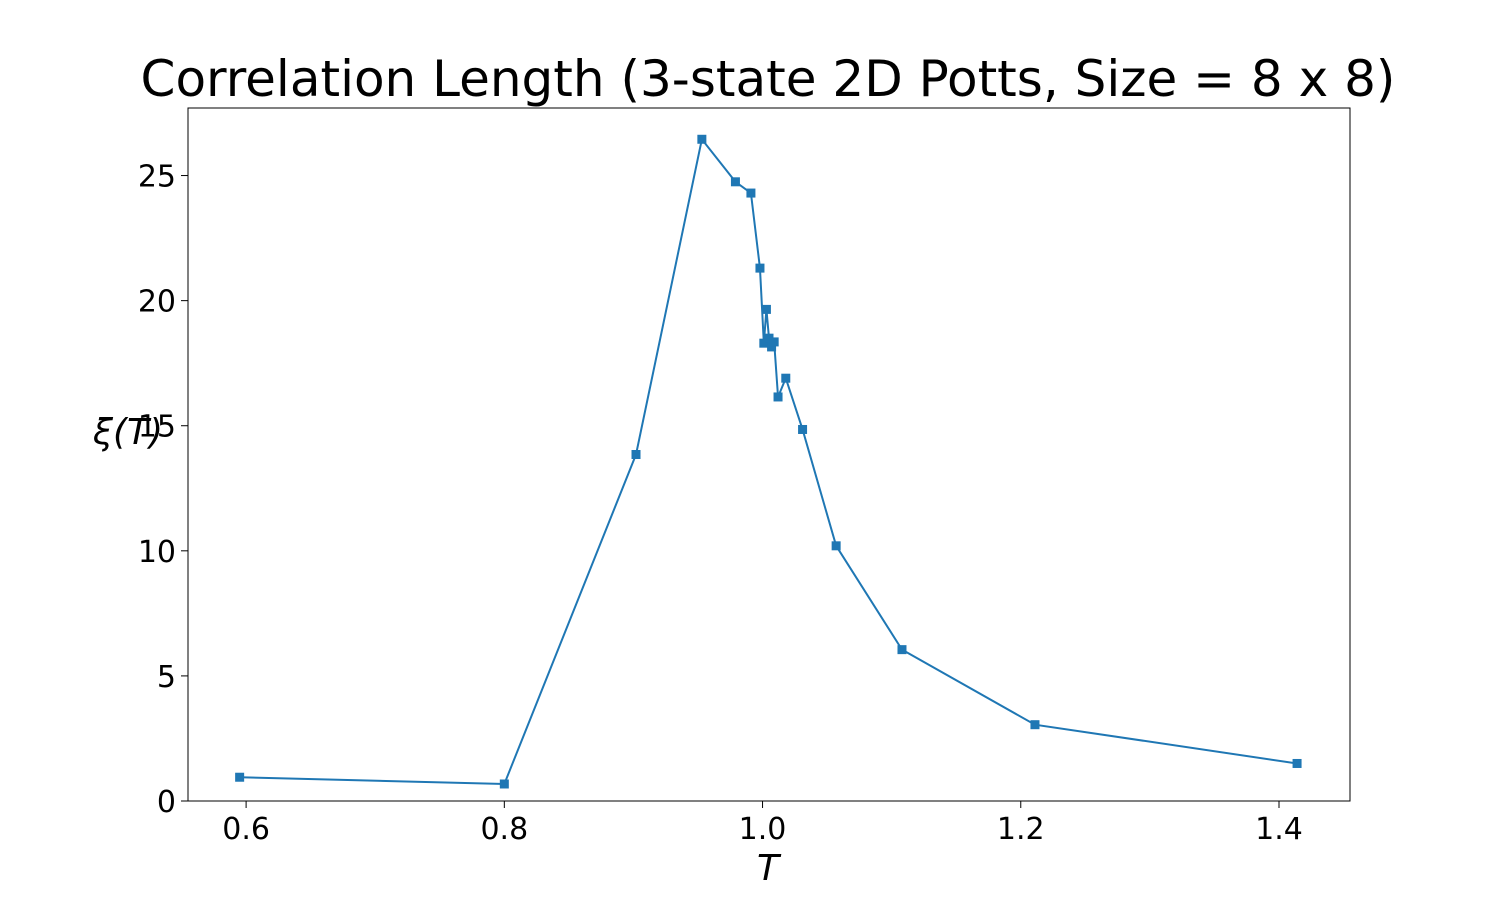  I want to click on x-axis-label: T, so click(769, 868).